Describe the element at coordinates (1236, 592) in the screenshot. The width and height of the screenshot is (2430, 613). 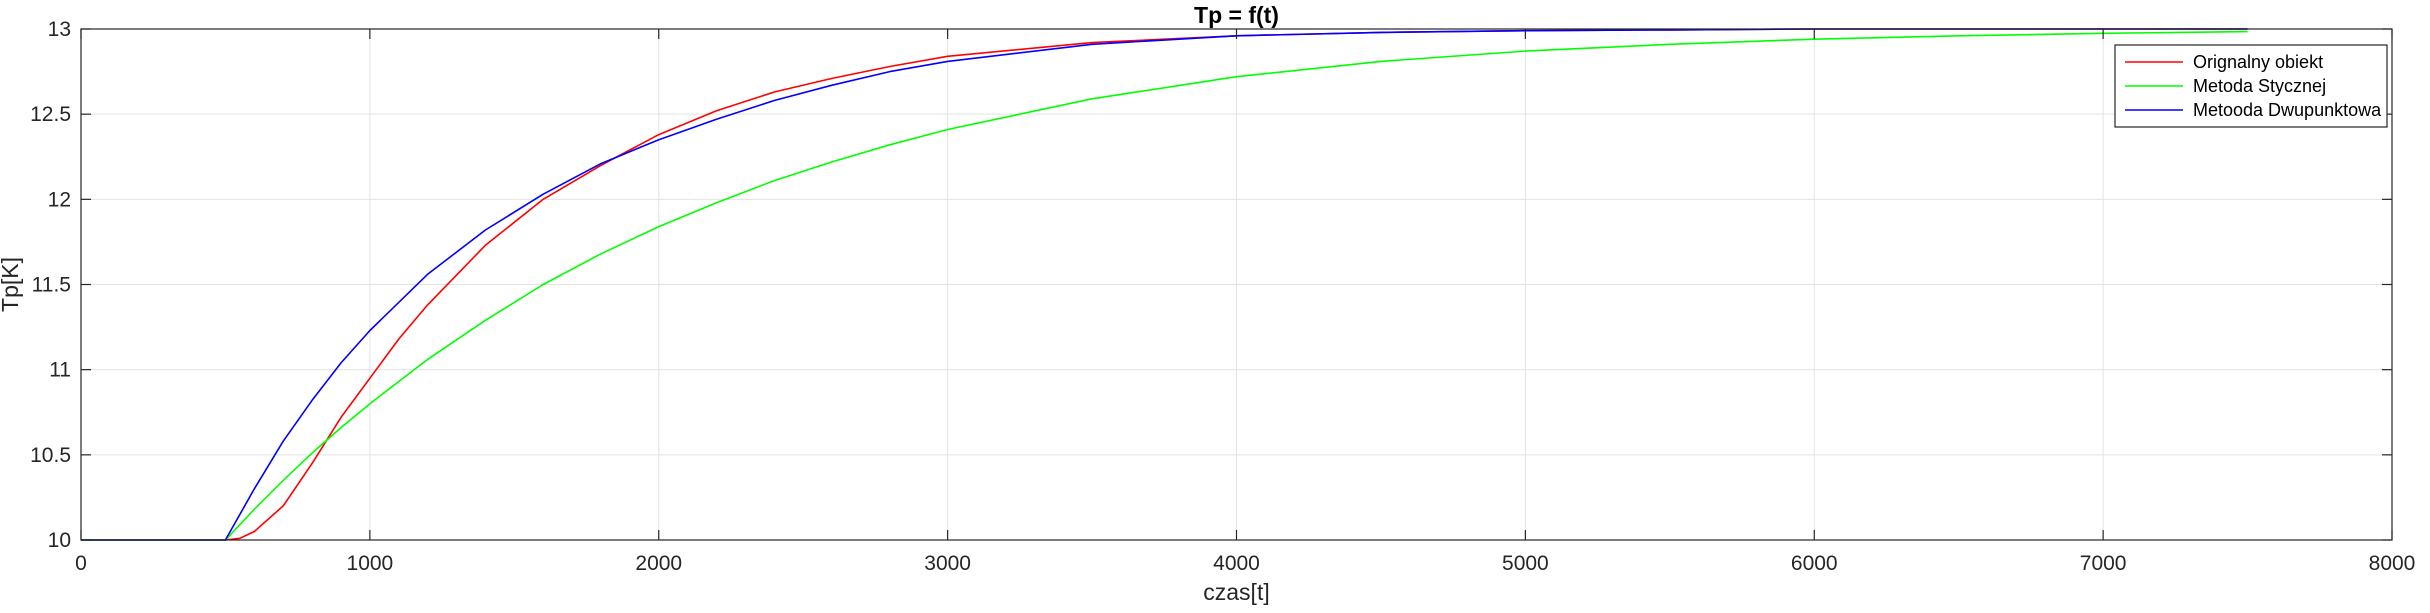
I see `x-axis-label: czas[t]` at that location.